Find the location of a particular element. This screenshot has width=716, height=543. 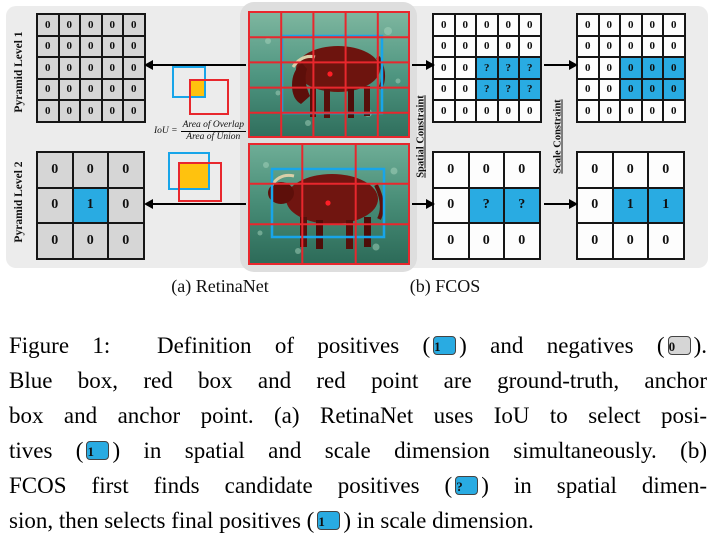

ground-truth-box-icon is located at coordinates (189, 171).